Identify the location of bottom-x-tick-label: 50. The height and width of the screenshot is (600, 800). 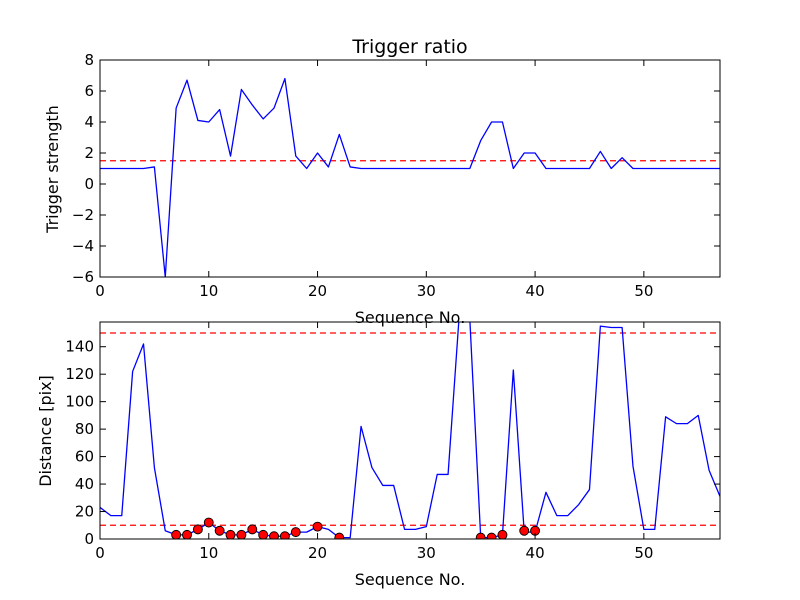
(643, 553).